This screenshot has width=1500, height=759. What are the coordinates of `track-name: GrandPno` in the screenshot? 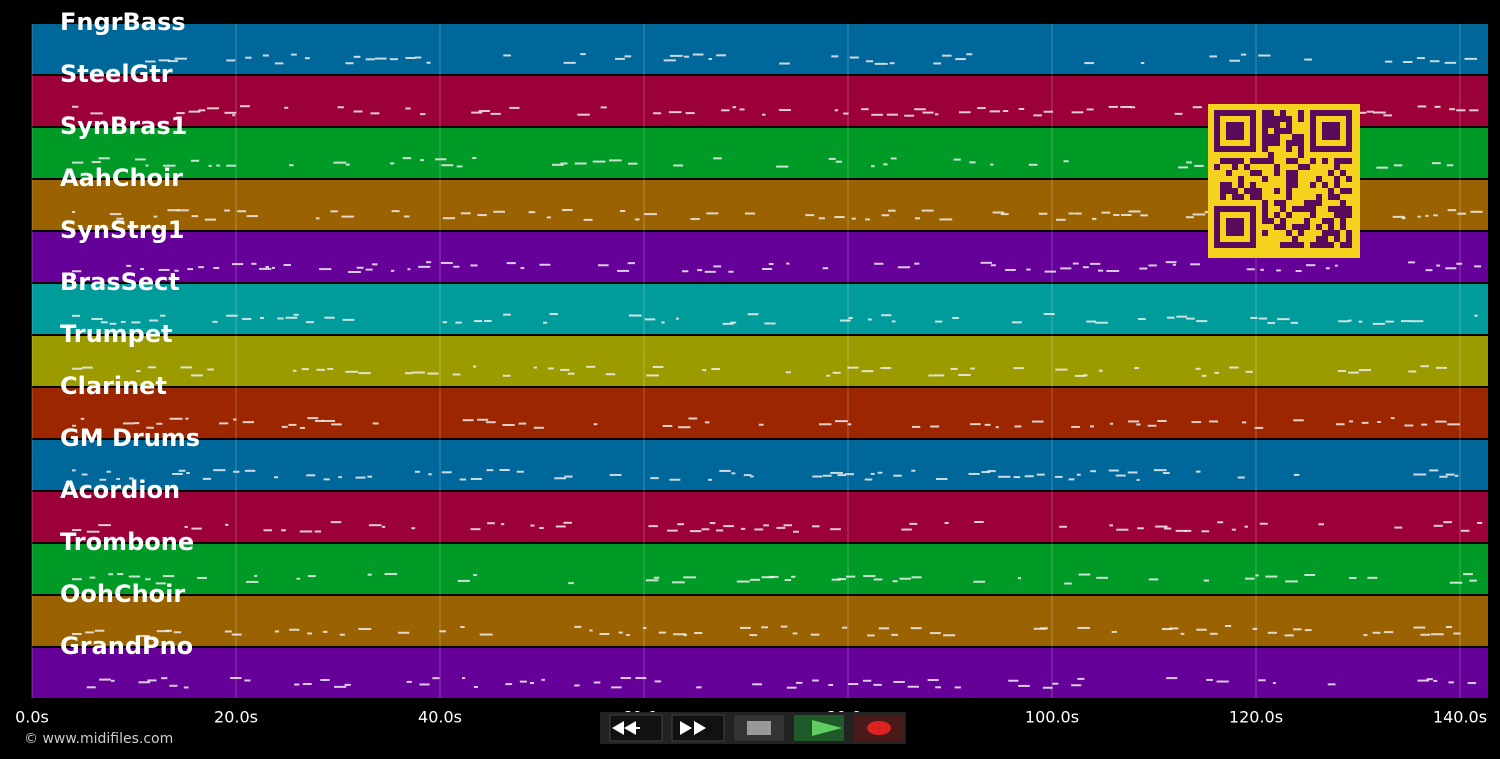 It's located at (126, 646).